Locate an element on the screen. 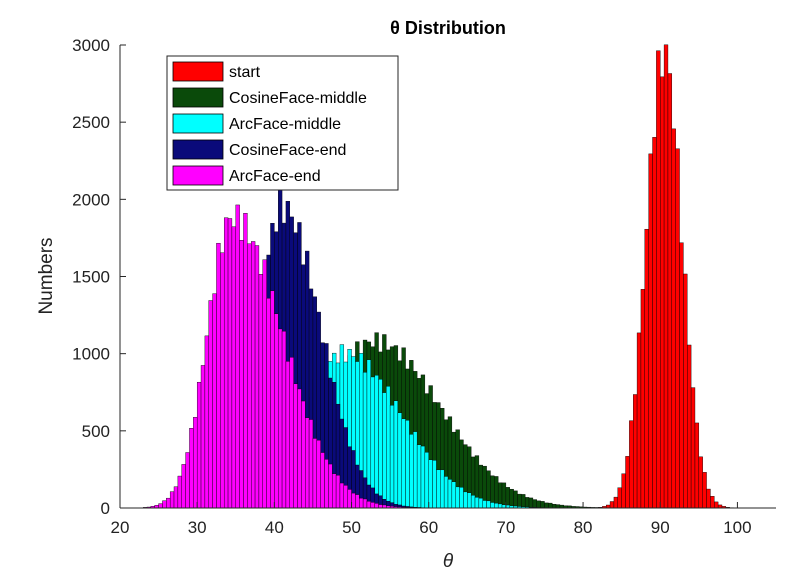 The height and width of the screenshot is (581, 809). y-tick-label: 3000 is located at coordinates (91, 45).